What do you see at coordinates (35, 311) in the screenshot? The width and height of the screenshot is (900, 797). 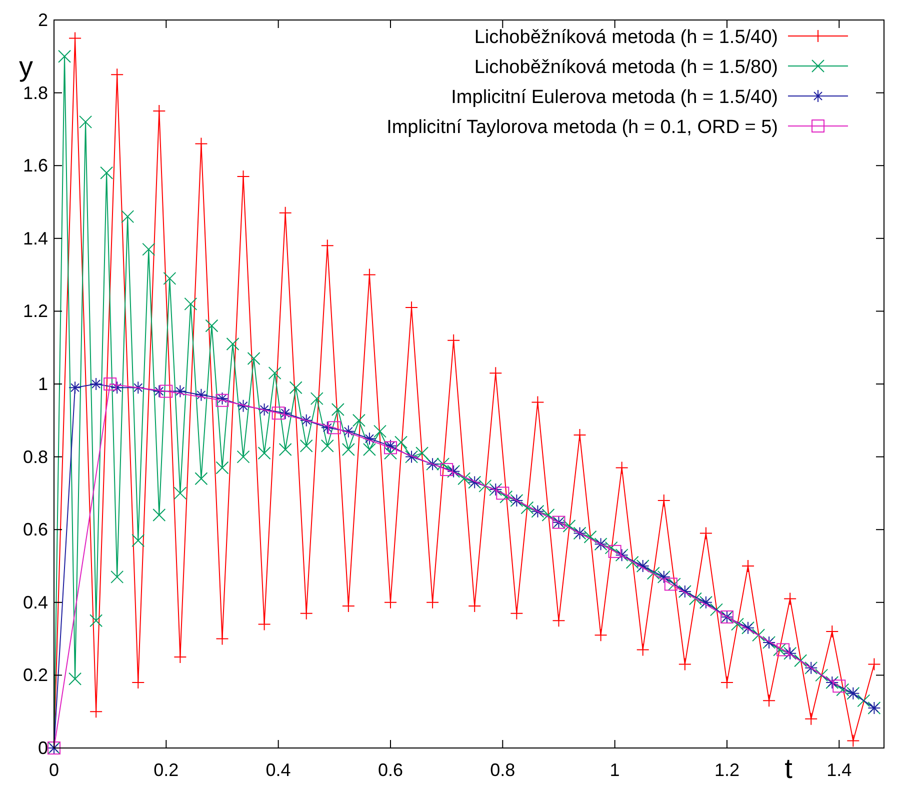 I see `y-tick-label: 1.2` at bounding box center [35, 311].